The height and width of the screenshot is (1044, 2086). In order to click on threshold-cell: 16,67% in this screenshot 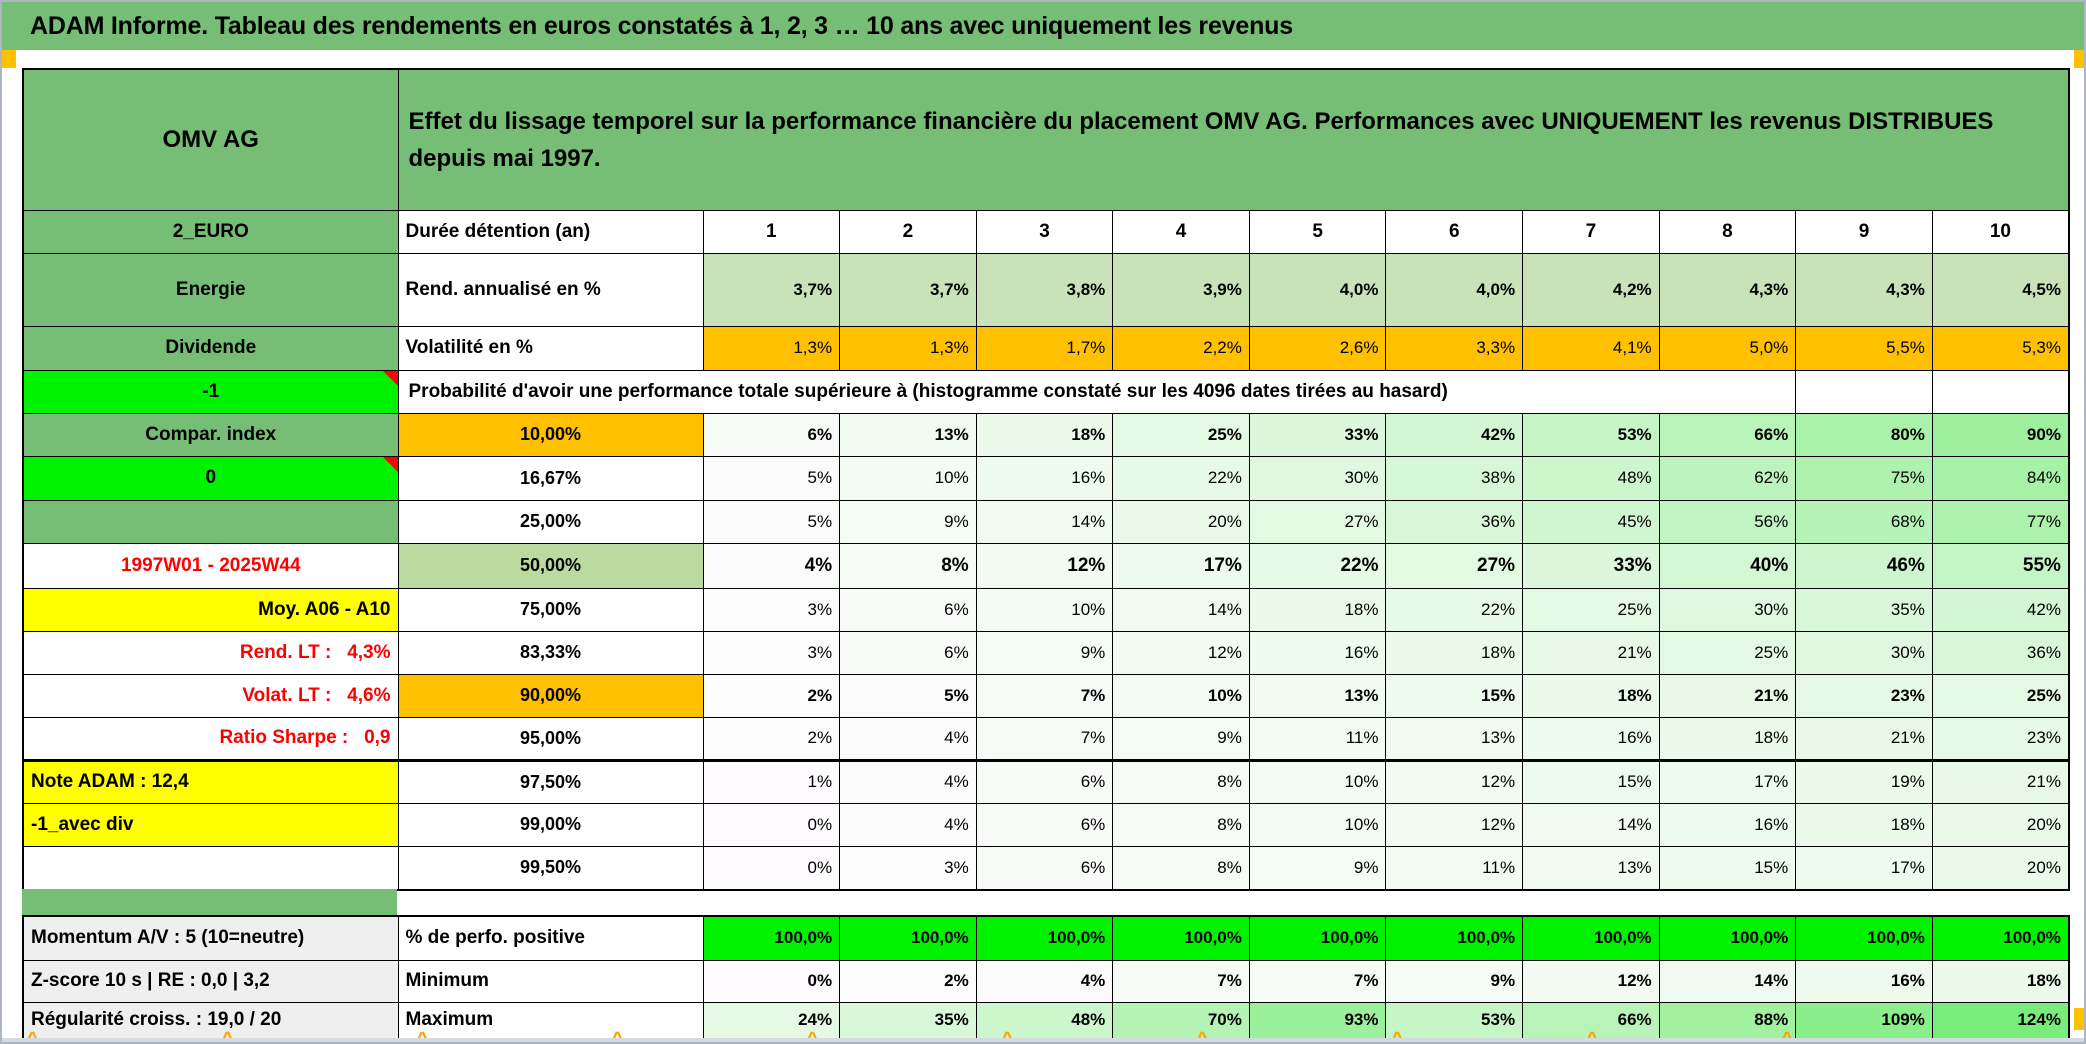, I will do `click(550, 478)`.